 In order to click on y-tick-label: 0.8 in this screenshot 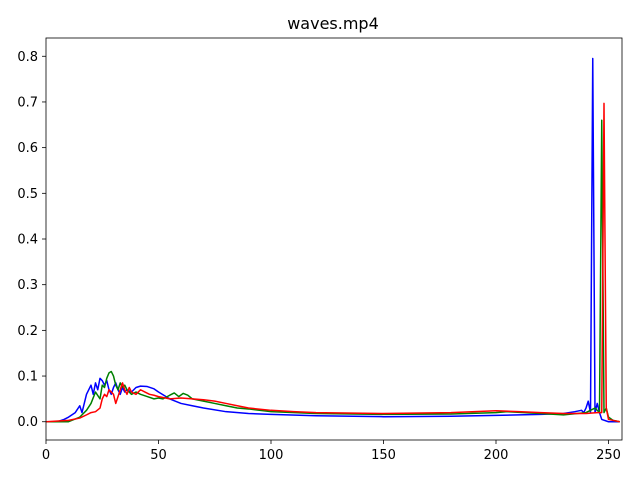, I will do `click(27, 57)`.